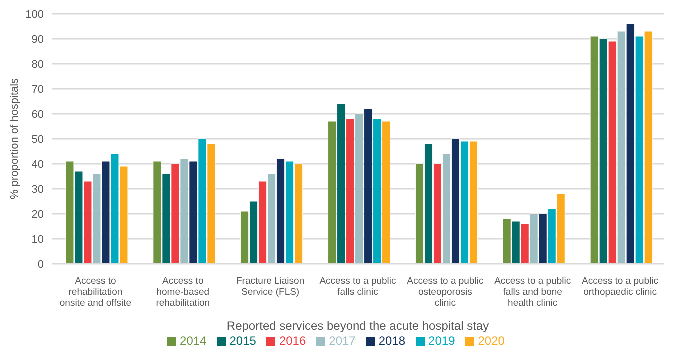 This screenshot has width=676, height=360. Describe the element at coordinates (38, 164) in the screenshot. I see `y-tick-label: 40` at that location.